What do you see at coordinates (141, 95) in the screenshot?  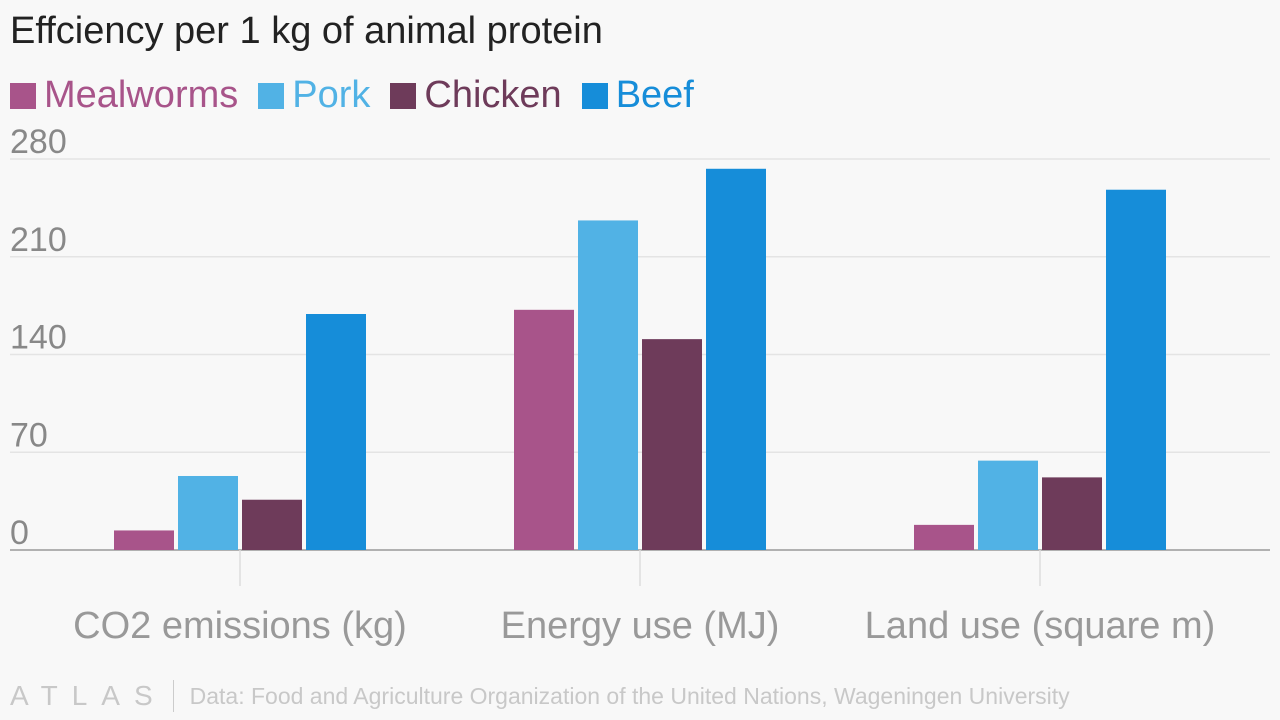 I see `legend-label-mealworms: Mealworms` at bounding box center [141, 95].